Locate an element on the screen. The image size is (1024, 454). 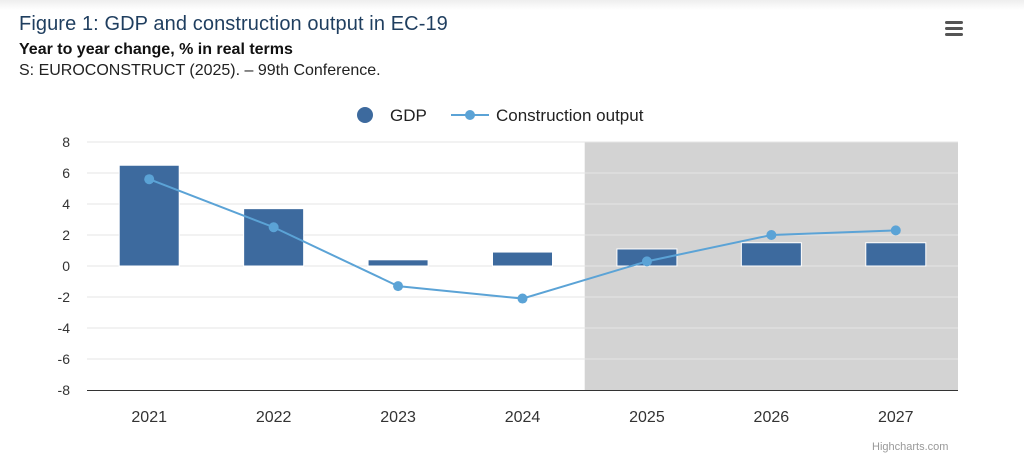
highcharts-credits: Highcharts.com is located at coordinates (910, 447).